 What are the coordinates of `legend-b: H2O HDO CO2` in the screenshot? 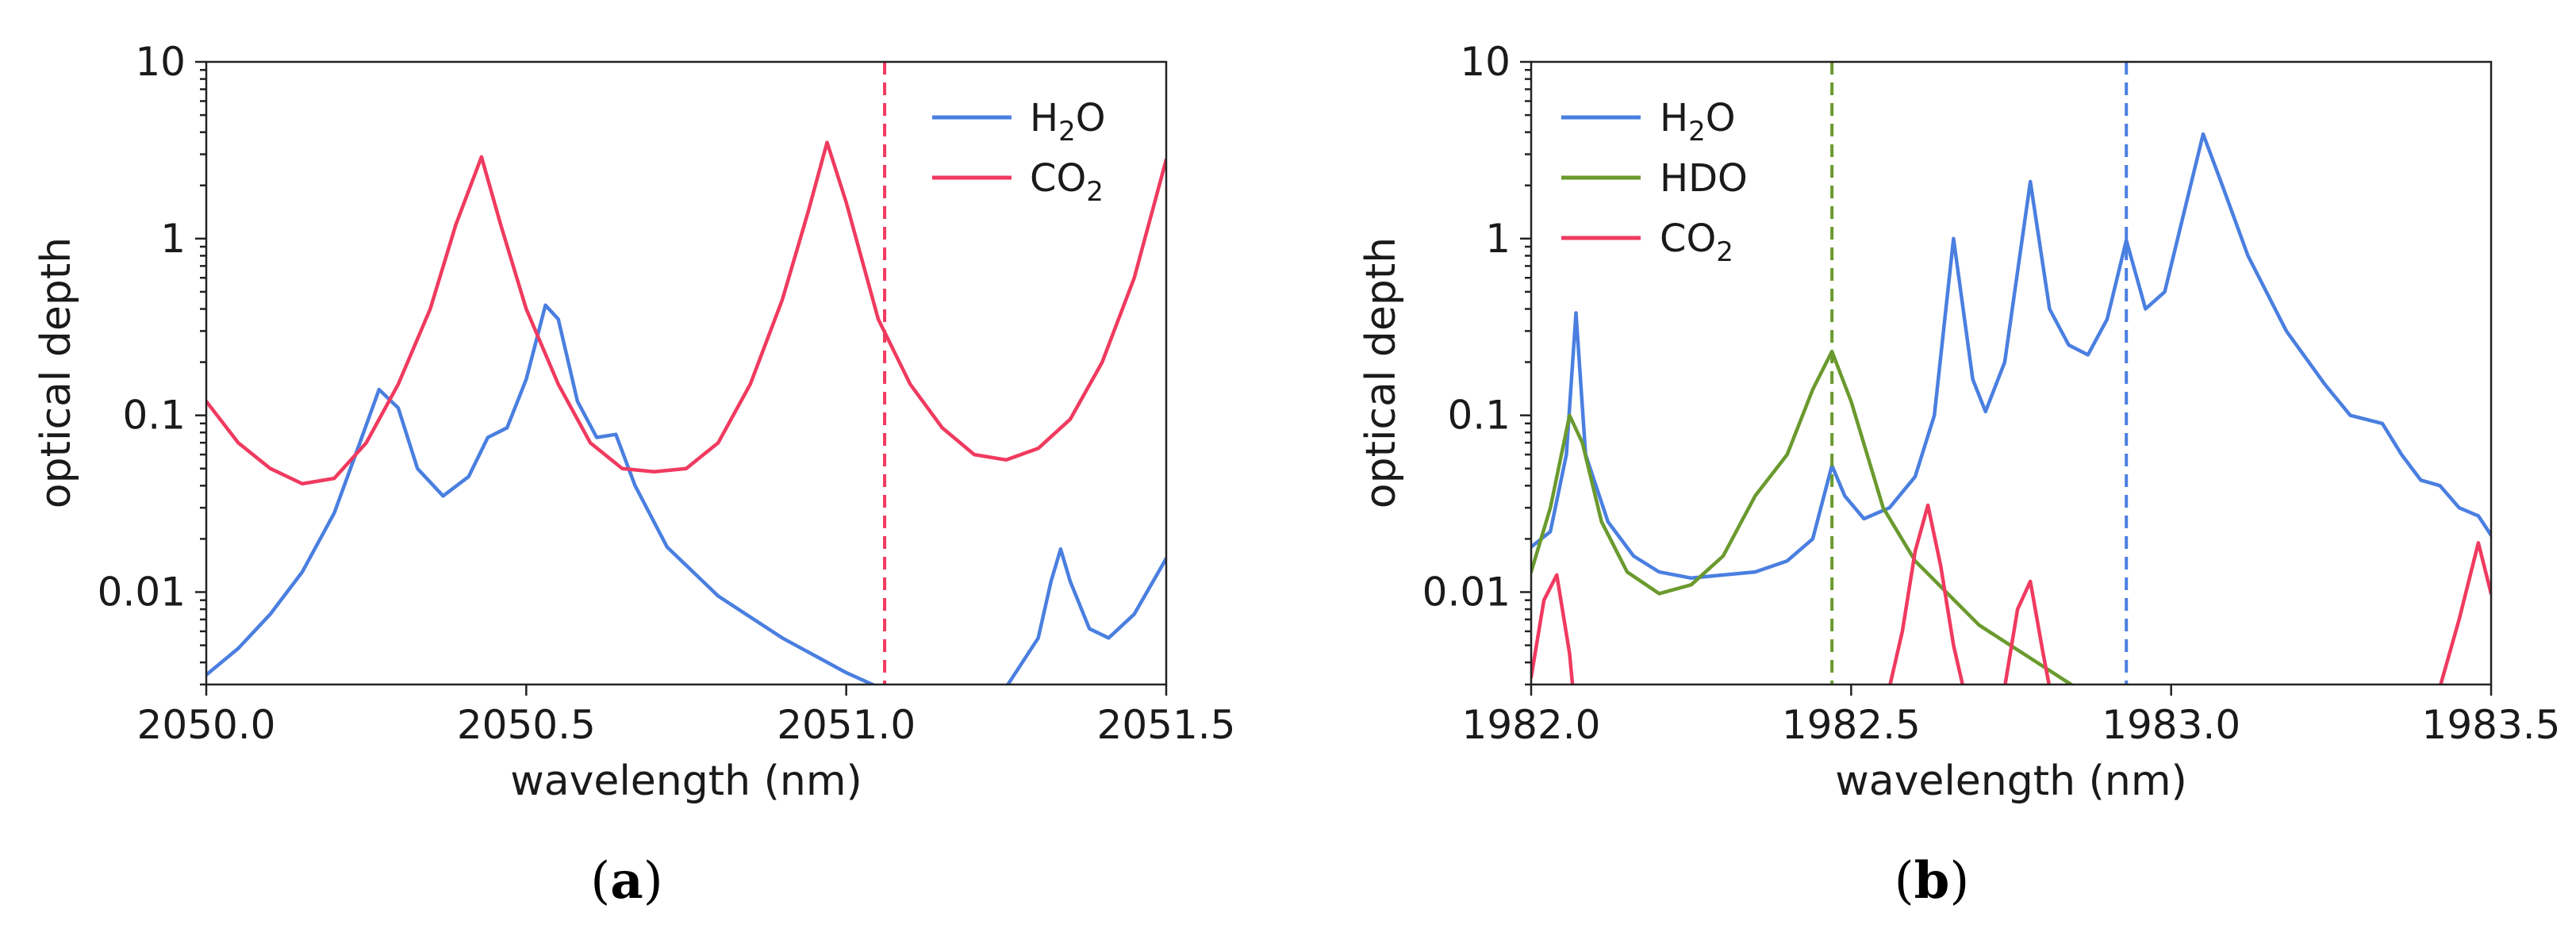 It's located at (1654, 182).